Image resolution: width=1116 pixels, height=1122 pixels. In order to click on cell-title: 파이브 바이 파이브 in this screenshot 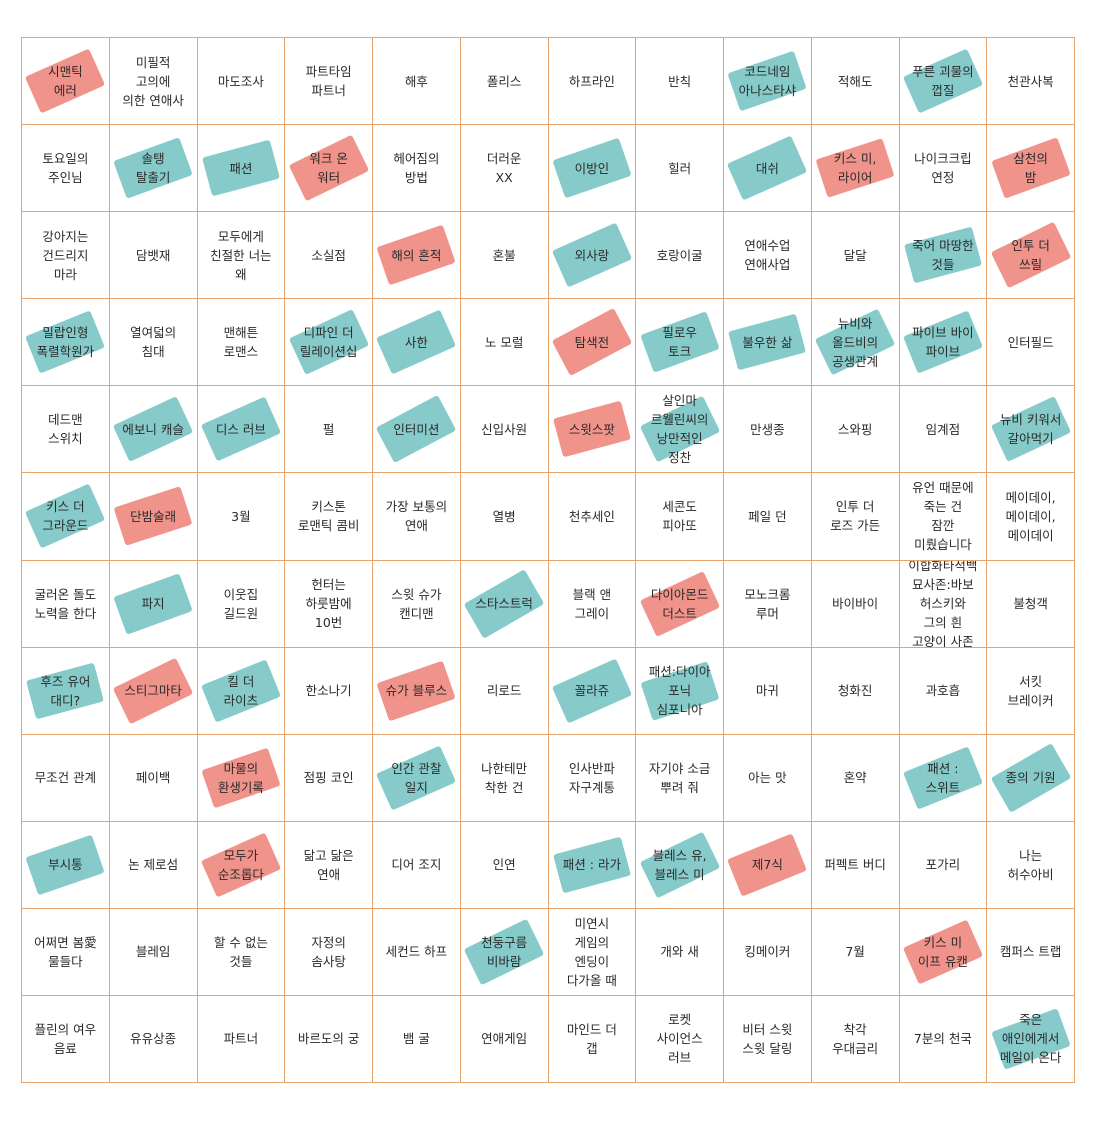, I will do `click(943, 342)`.